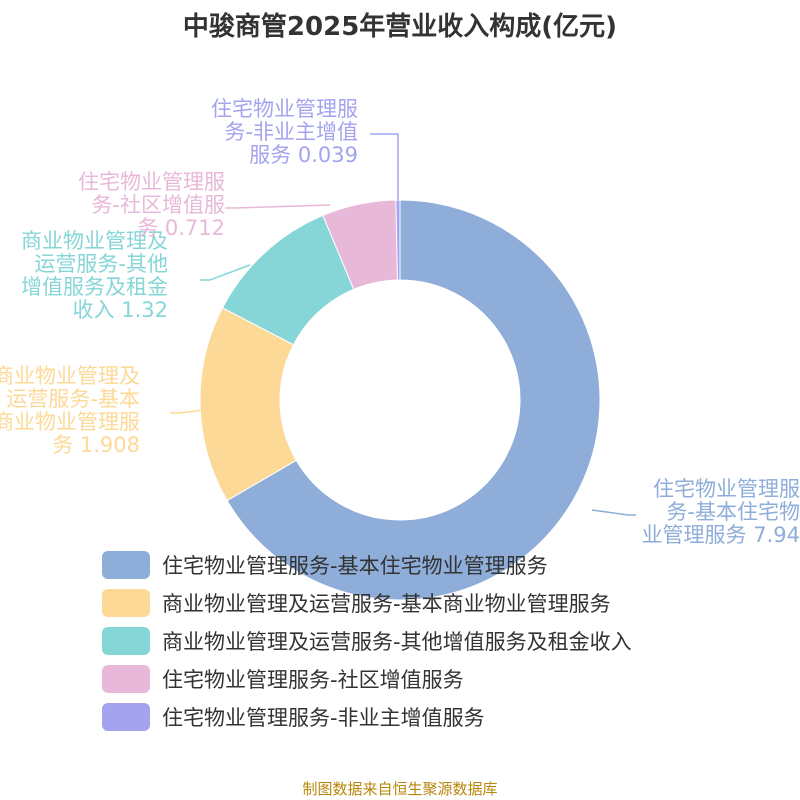  What do you see at coordinates (355, 566) in the screenshot?
I see `legend-label: 住宅物业管理服务-基本住宅物业管理服务` at bounding box center [355, 566].